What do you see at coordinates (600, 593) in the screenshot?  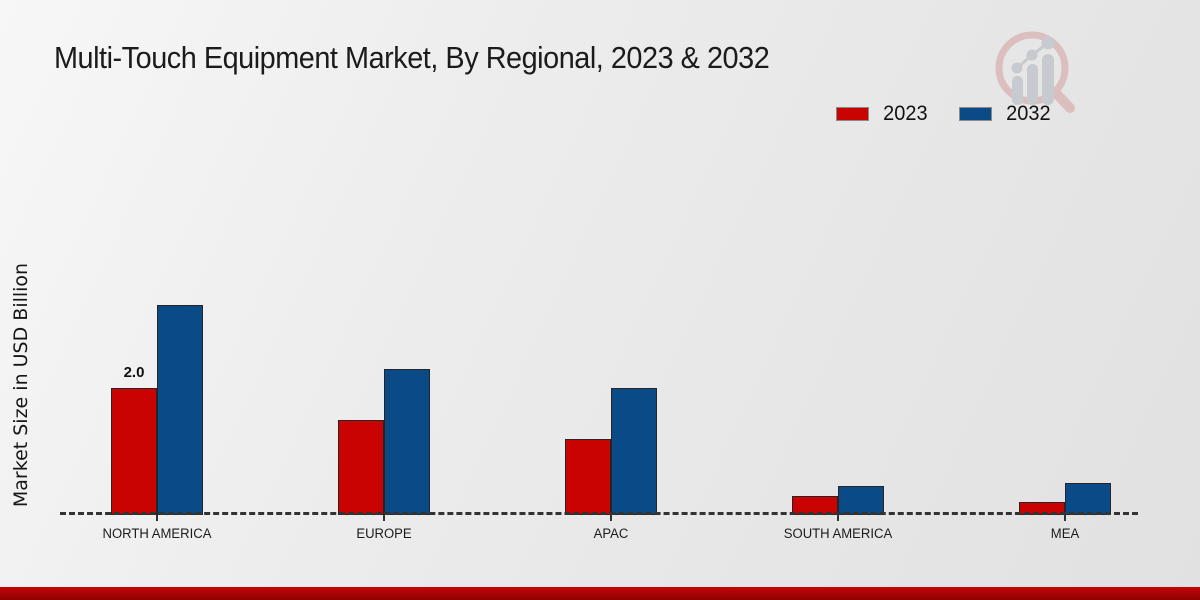 I see `footer-accent-bar` at bounding box center [600, 593].